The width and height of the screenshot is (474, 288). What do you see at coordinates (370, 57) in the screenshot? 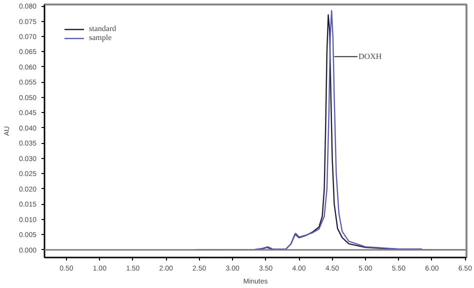
I see `annotation: DOXH` at bounding box center [370, 57].